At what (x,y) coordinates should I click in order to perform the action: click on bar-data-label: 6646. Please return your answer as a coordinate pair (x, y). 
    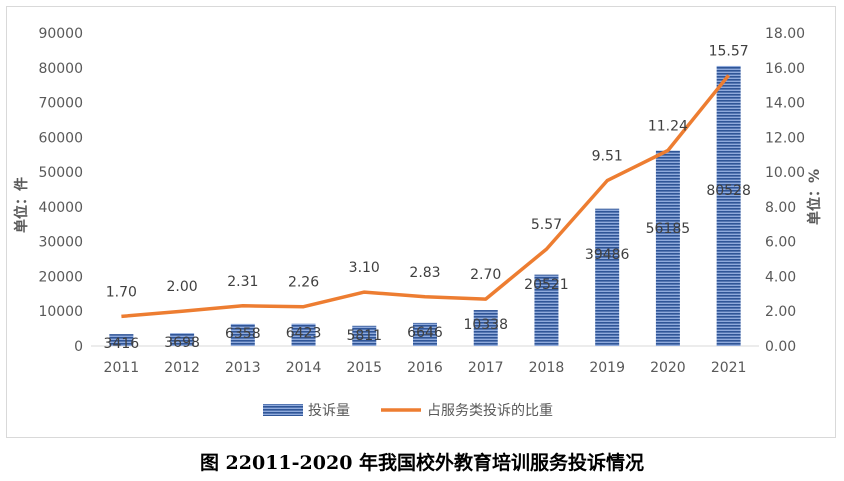
    Looking at the image, I should click on (425, 333).